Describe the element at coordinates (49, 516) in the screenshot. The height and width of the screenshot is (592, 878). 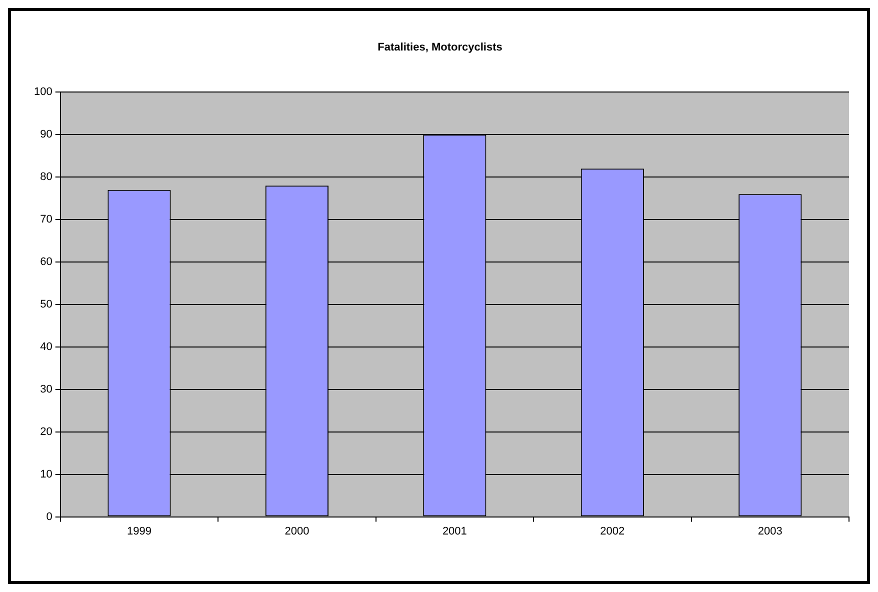
I see `y-tick-label: 0` at that location.